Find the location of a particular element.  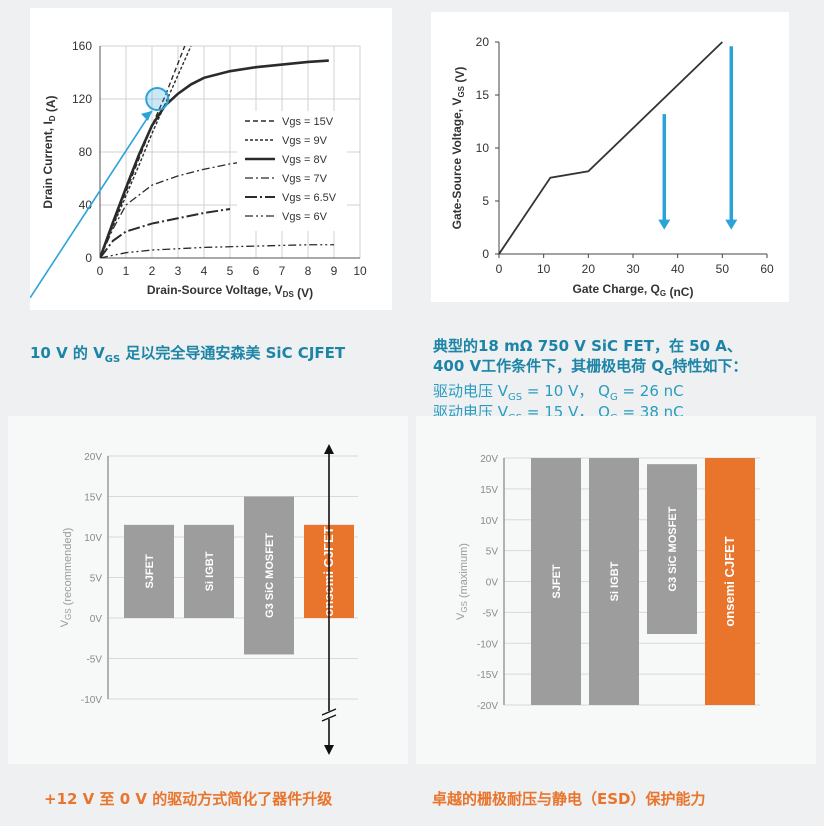

legend-label: Vgs = 6.5V is located at coordinates (309, 198).